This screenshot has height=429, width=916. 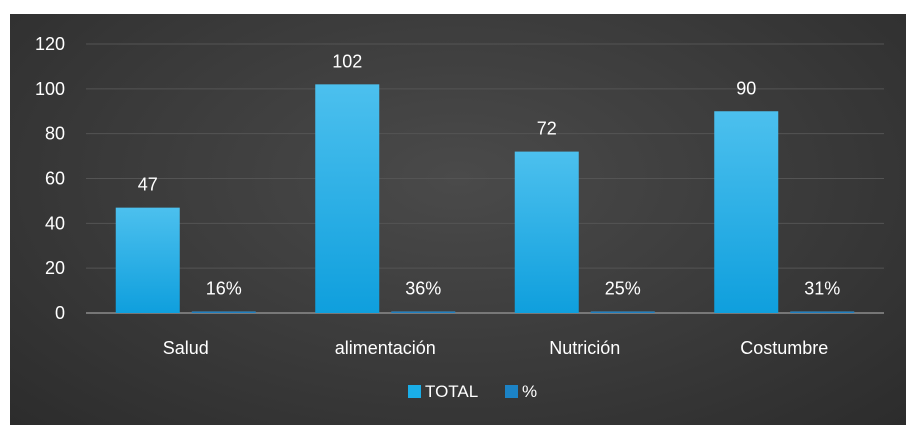 What do you see at coordinates (55, 179) in the screenshot?
I see `y-tick-label: 60` at bounding box center [55, 179].